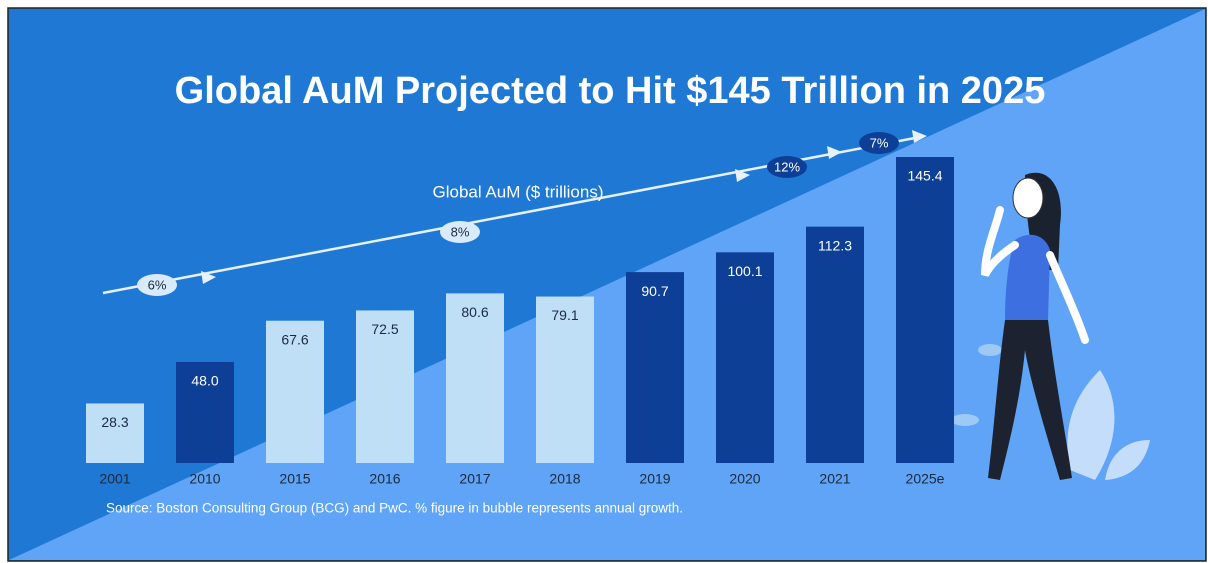  I want to click on x-tick-label: 2025e, so click(925, 479).